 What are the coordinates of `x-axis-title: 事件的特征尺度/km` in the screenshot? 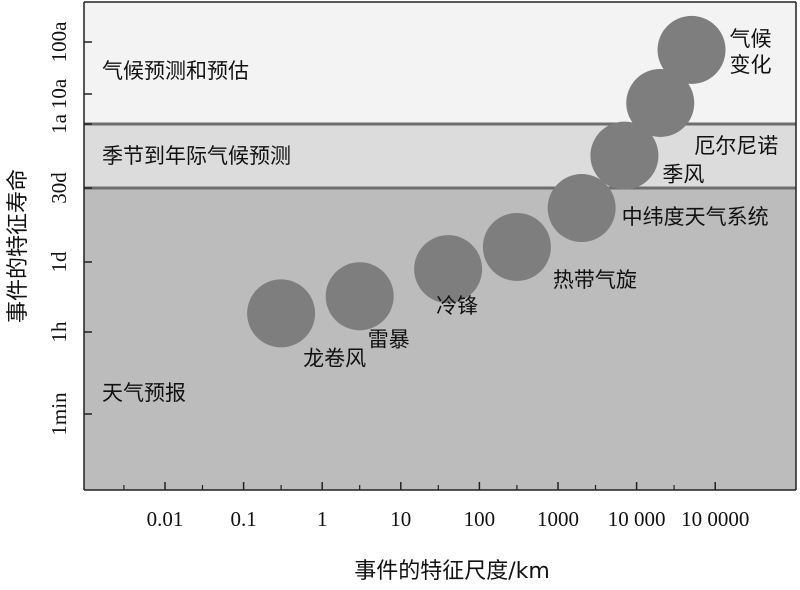 It's located at (452, 571).